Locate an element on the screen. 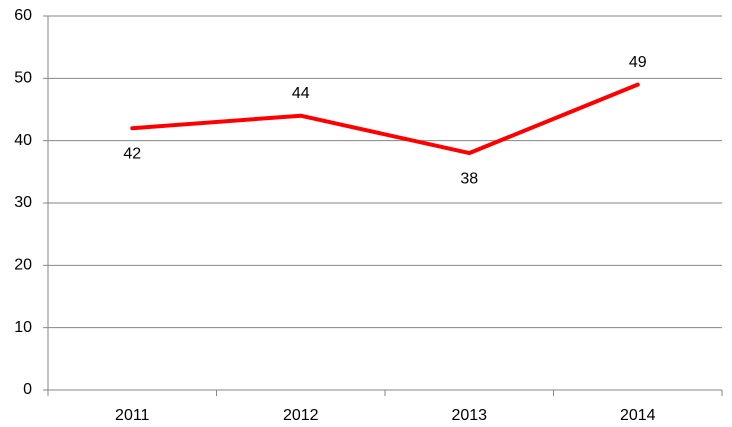 Image resolution: width=732 pixels, height=427 pixels. x-tick-label: 2013 is located at coordinates (469, 415).